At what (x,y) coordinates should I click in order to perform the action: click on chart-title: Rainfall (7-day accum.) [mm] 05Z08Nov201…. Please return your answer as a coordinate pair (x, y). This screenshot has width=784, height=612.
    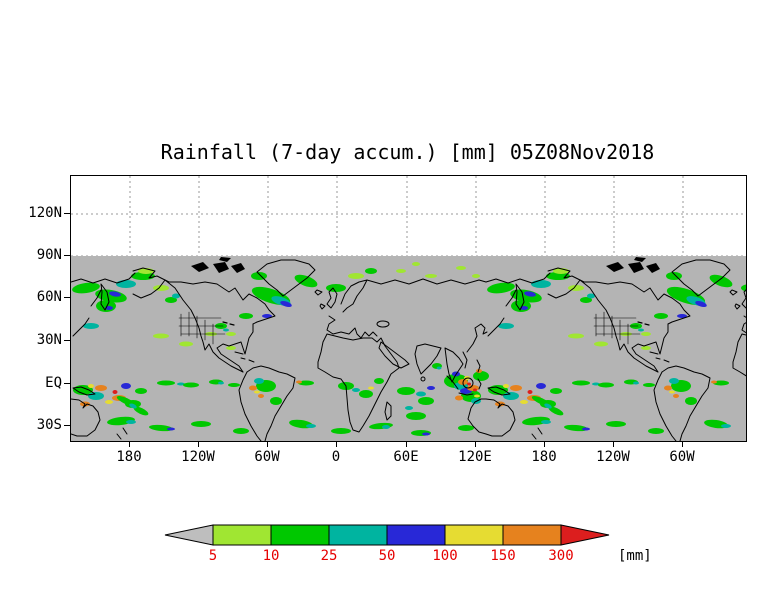
    Looking at the image, I should click on (407, 152).